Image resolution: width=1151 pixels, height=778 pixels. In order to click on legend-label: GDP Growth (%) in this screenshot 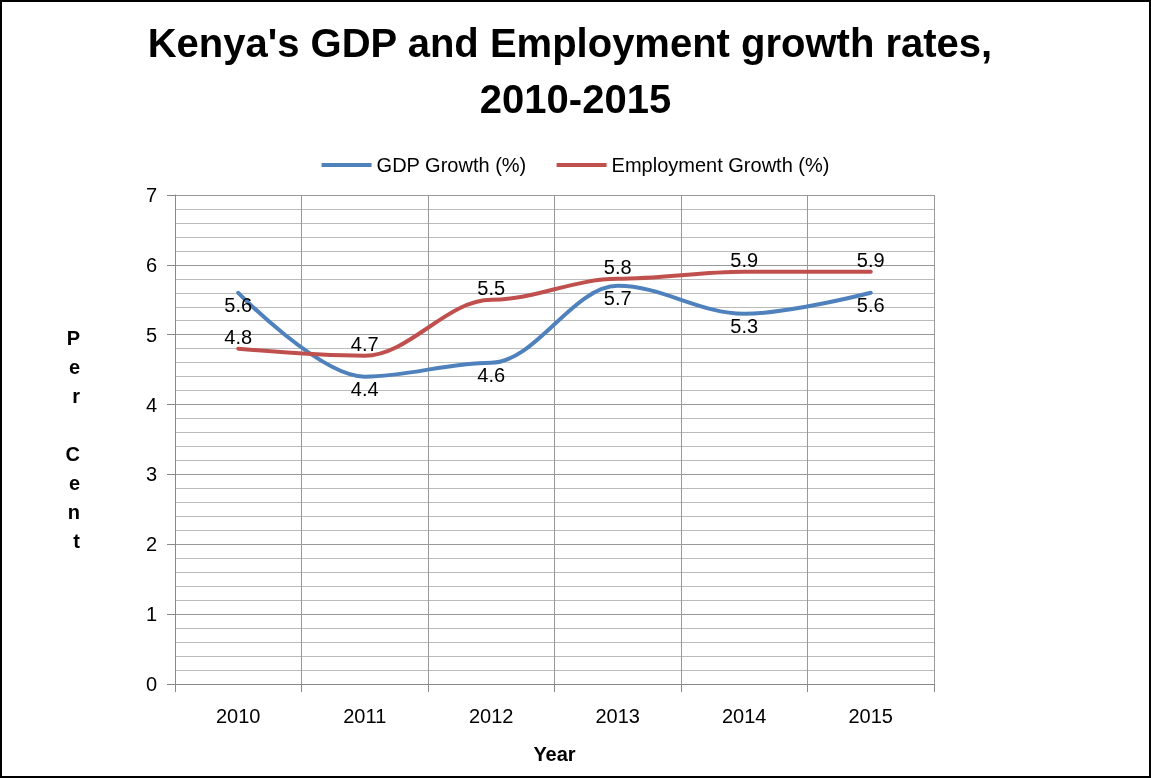, I will do `click(451, 165)`.